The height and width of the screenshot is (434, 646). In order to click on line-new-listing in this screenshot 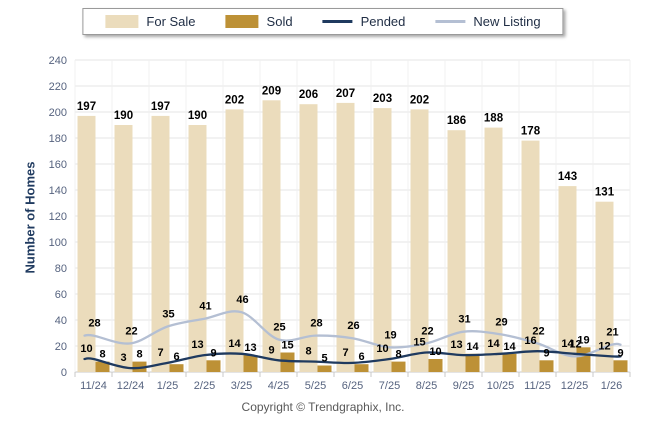, I will do `click(352, 334)`.